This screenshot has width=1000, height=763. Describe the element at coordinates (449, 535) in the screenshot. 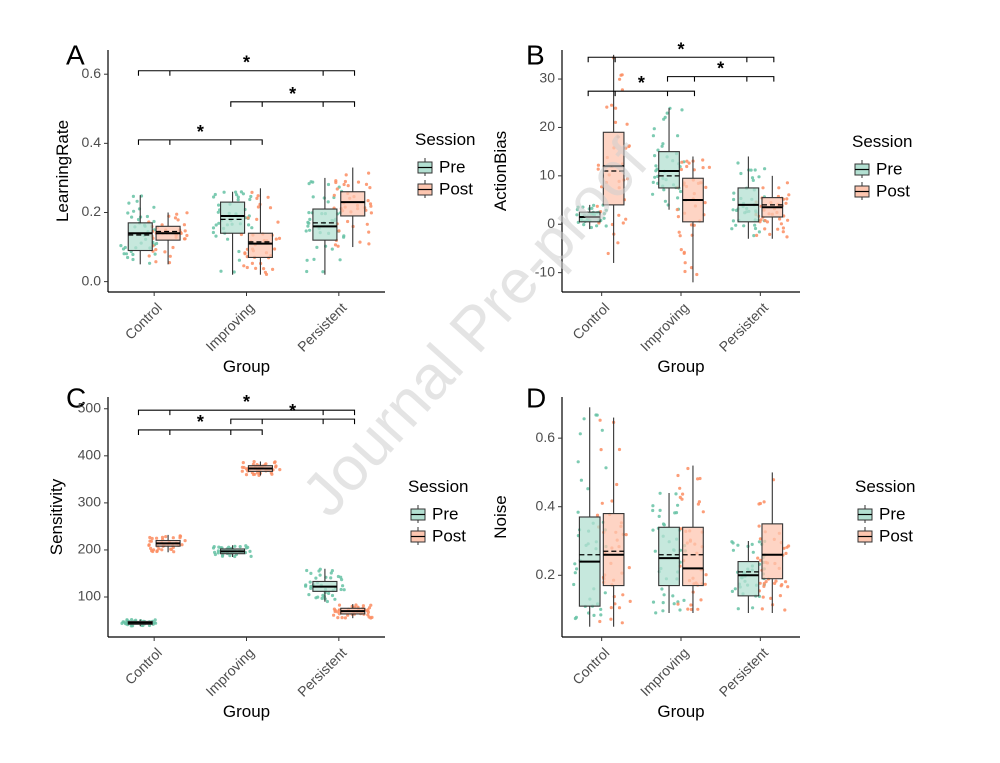

I see `legend-label: Post` at that location.